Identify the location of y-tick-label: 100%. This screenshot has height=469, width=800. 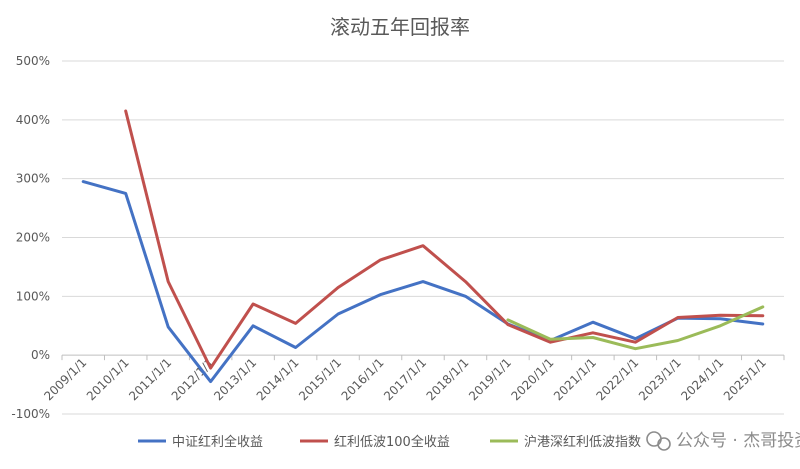
(33, 296).